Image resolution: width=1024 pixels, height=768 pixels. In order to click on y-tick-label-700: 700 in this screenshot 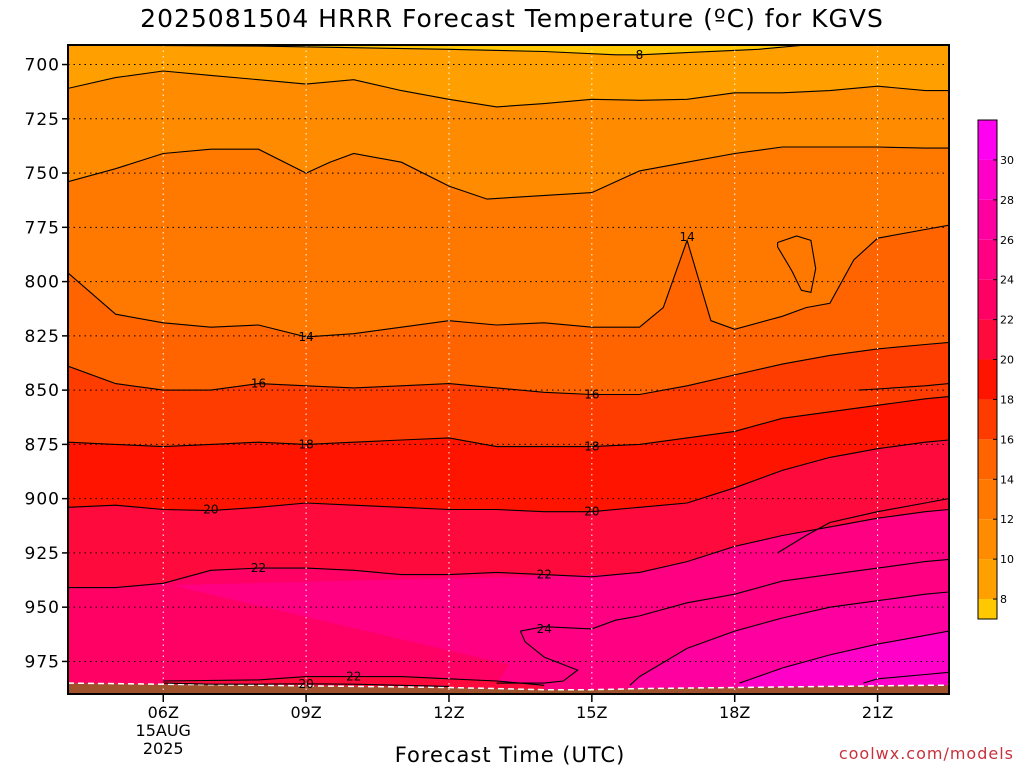, I will do `click(42, 66)`.